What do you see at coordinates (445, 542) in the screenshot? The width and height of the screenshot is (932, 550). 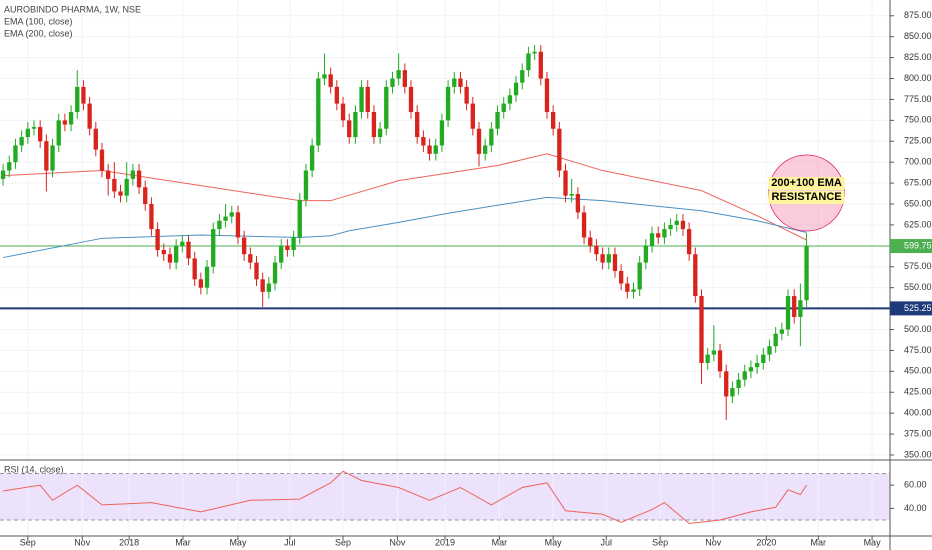 I see `x-tick-label: 2019` at bounding box center [445, 542].